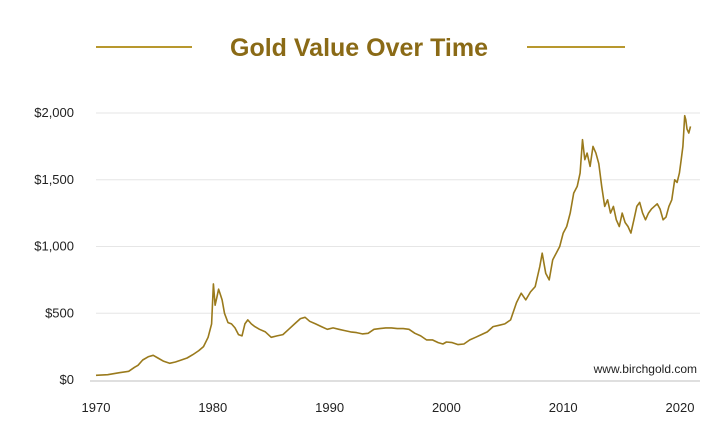 The image size is (720, 444). What do you see at coordinates (388, 407) in the screenshot?
I see `x-axis-tick-labels: 1970 1980 1990 2000 2010 2020` at bounding box center [388, 407].